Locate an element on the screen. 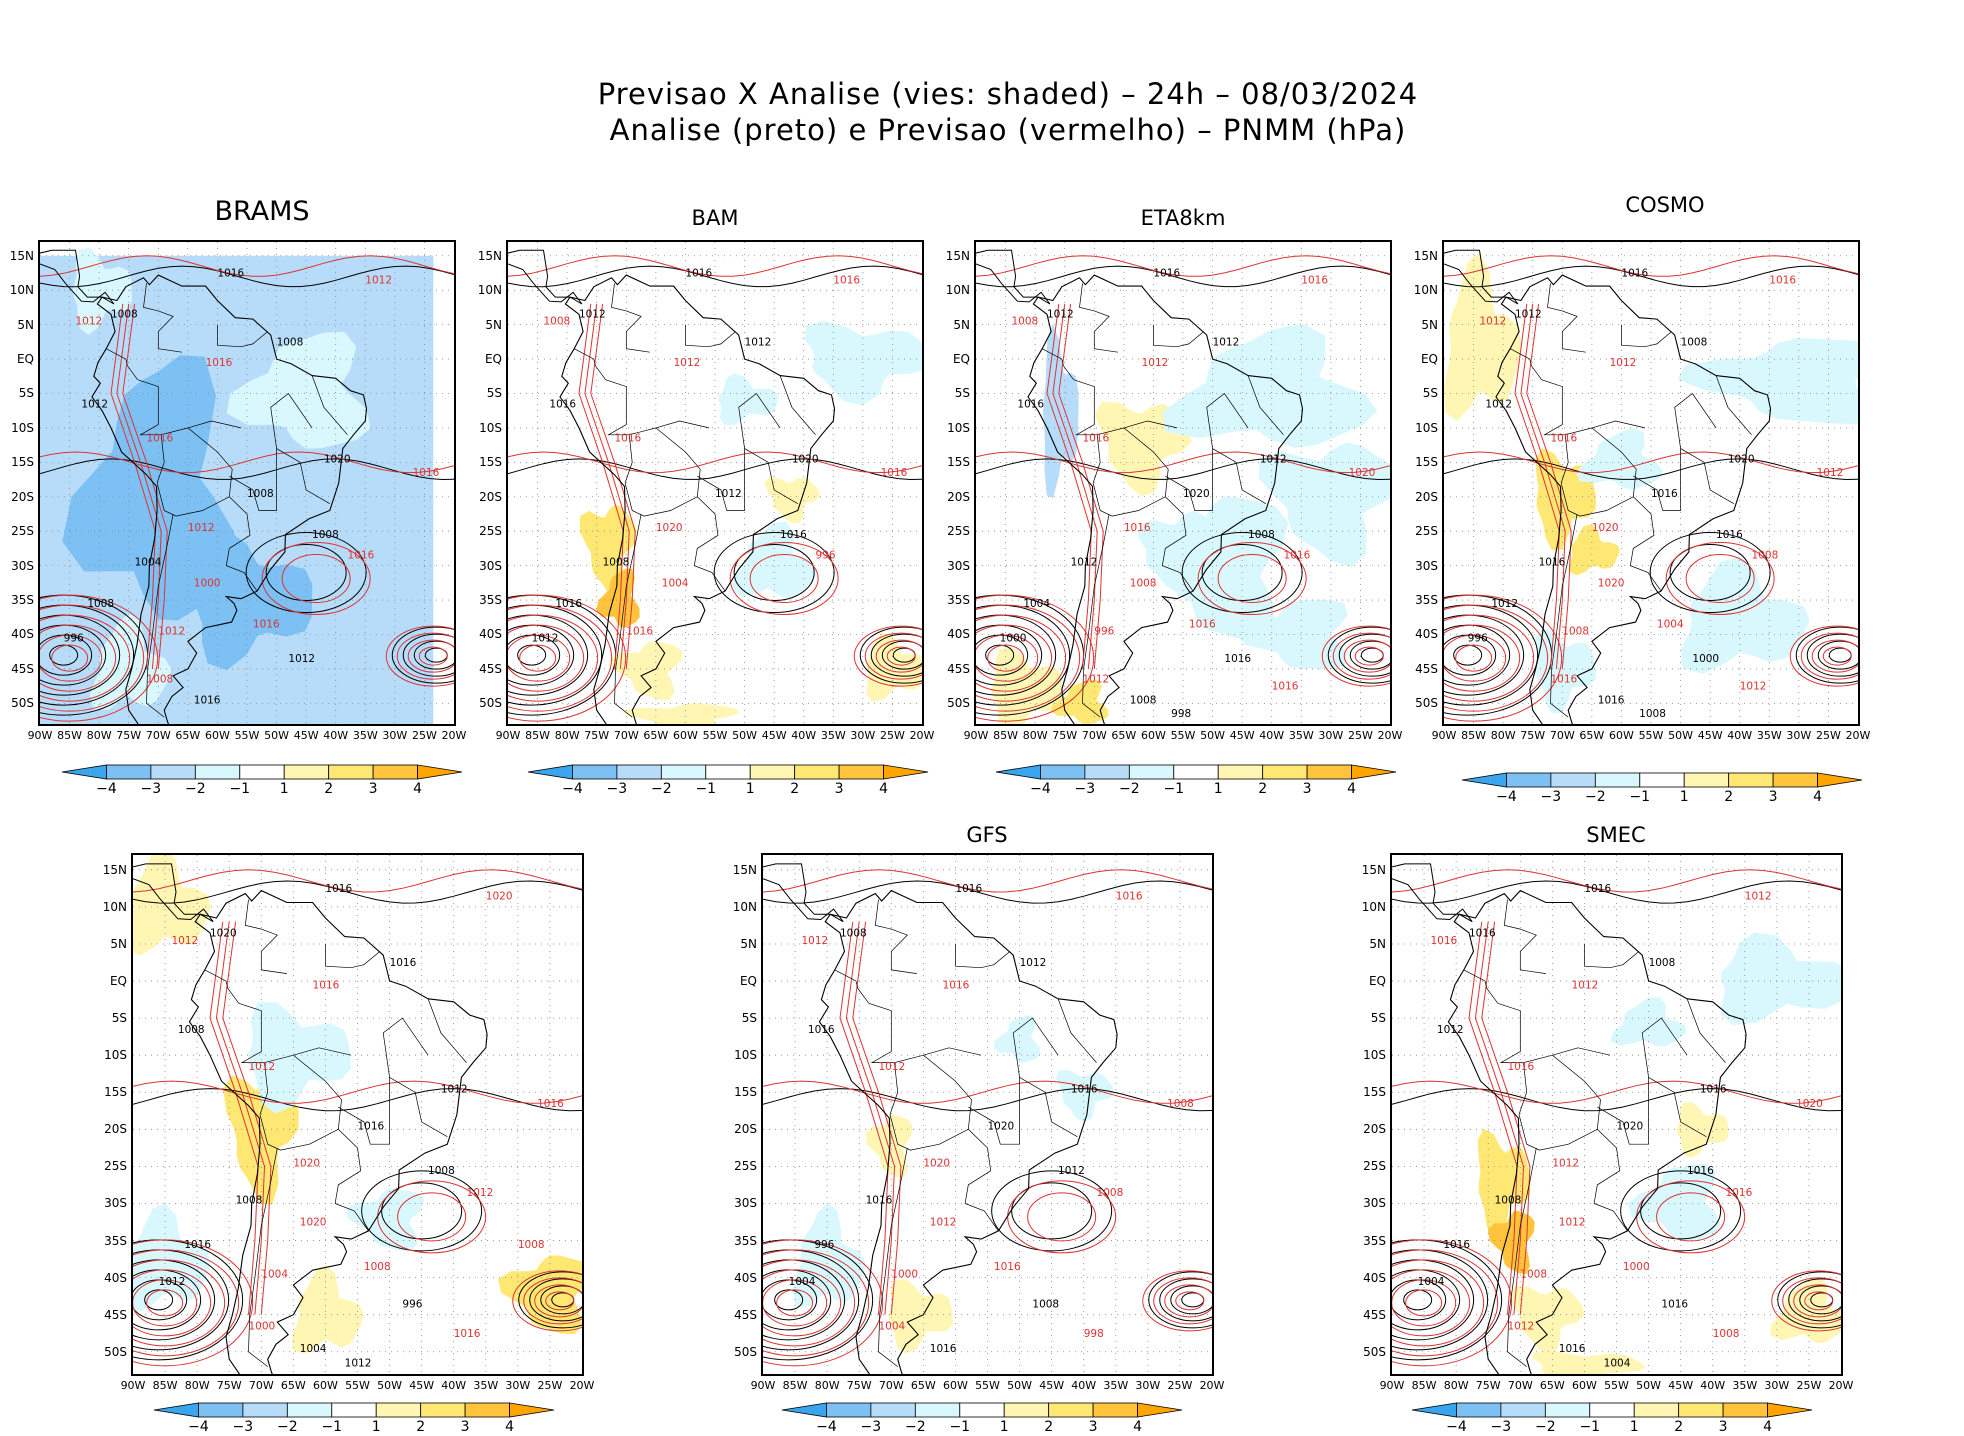 The image size is (1964, 1436). colorbar-label: 2 is located at coordinates (1729, 797).